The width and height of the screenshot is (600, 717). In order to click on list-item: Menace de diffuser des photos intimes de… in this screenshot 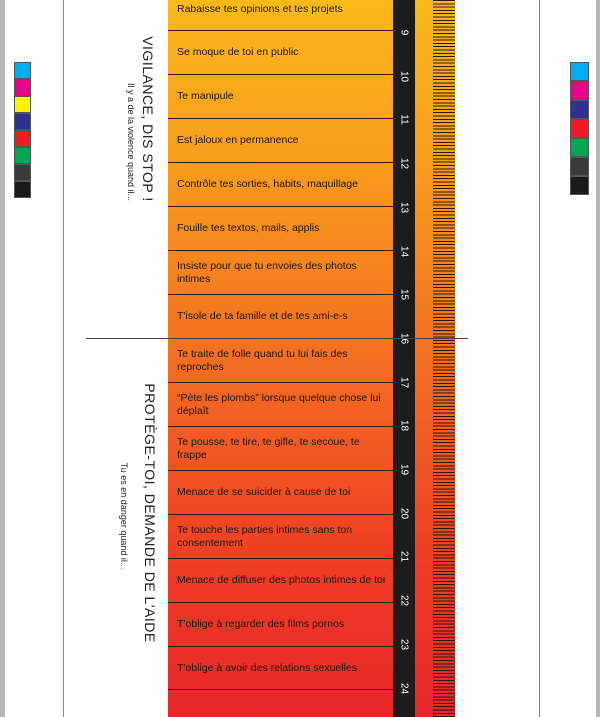, I will do `click(280, 581)`.